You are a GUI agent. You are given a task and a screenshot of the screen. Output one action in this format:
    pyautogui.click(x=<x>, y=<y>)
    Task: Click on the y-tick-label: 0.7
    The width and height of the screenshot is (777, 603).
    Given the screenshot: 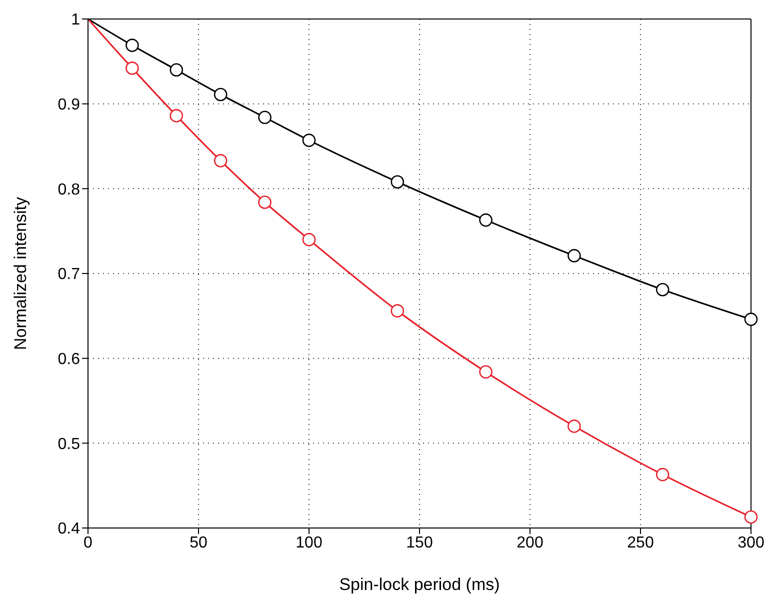 What is the action you would take?
    pyautogui.click(x=69, y=275)
    